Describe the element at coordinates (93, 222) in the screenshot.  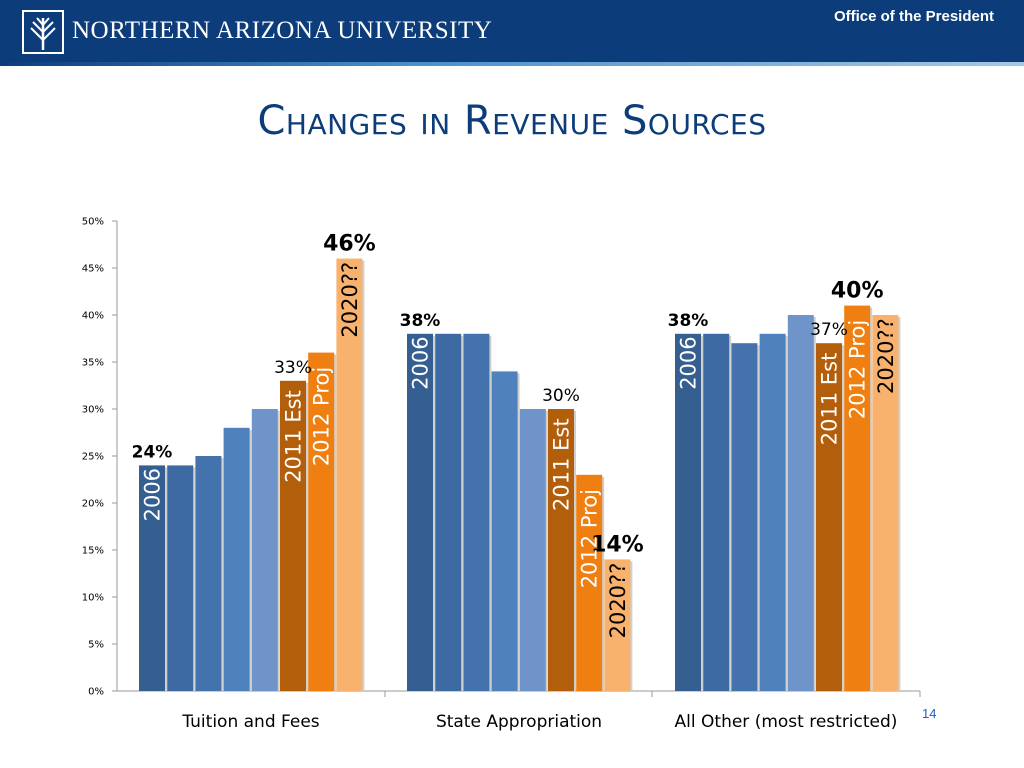
I see `y-tick-label: 50%` at that location.